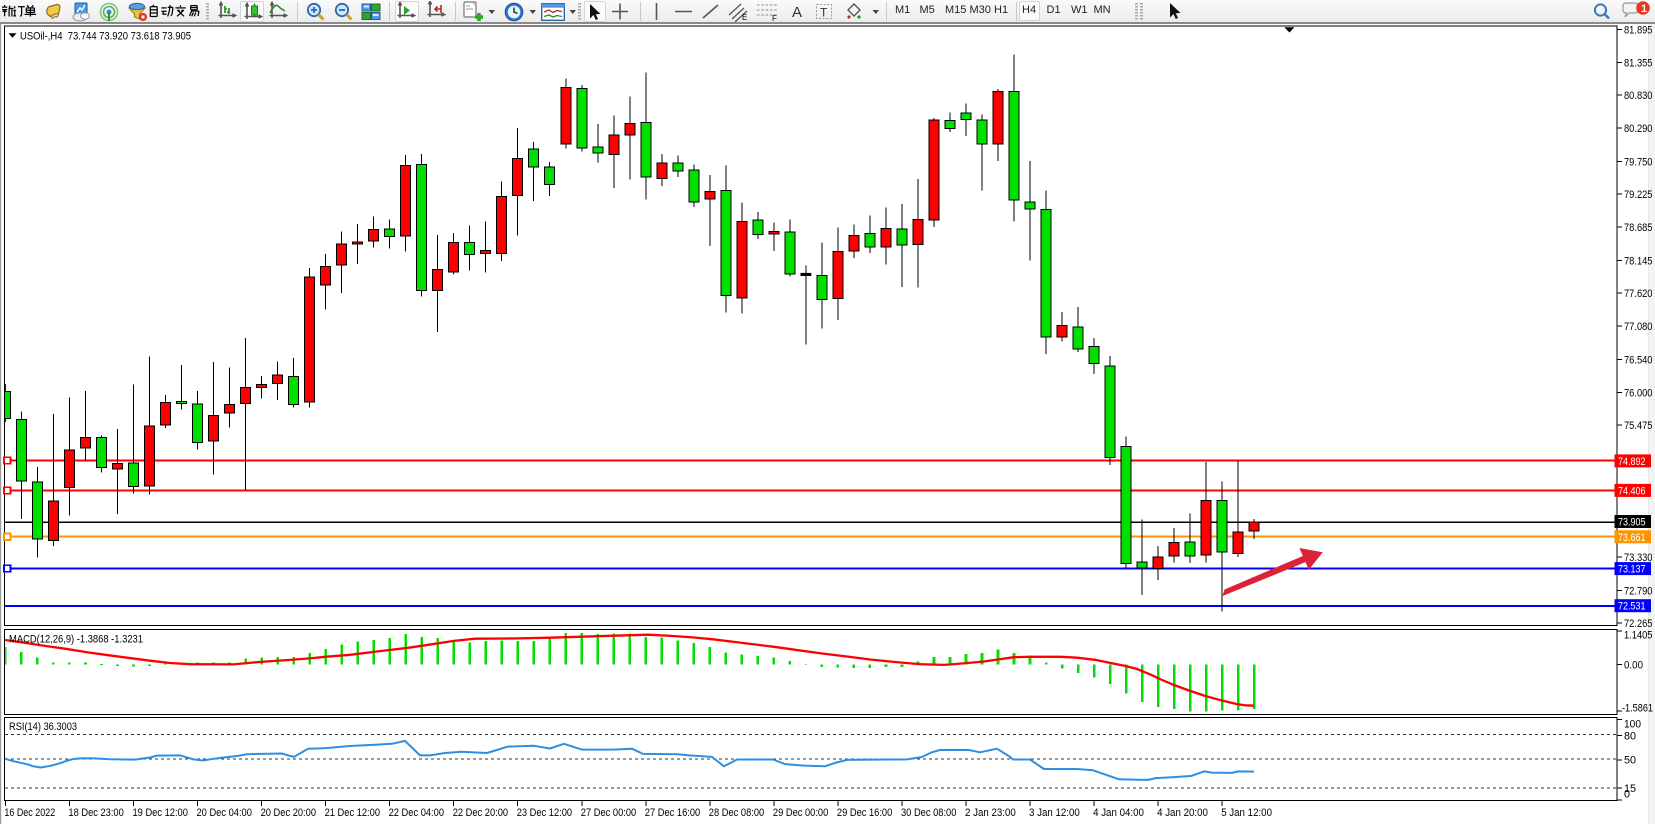 This screenshot has height=824, width=1655. Describe the element at coordinates (1638, 129) in the screenshot. I see `svg-text: 80.290` at that location.